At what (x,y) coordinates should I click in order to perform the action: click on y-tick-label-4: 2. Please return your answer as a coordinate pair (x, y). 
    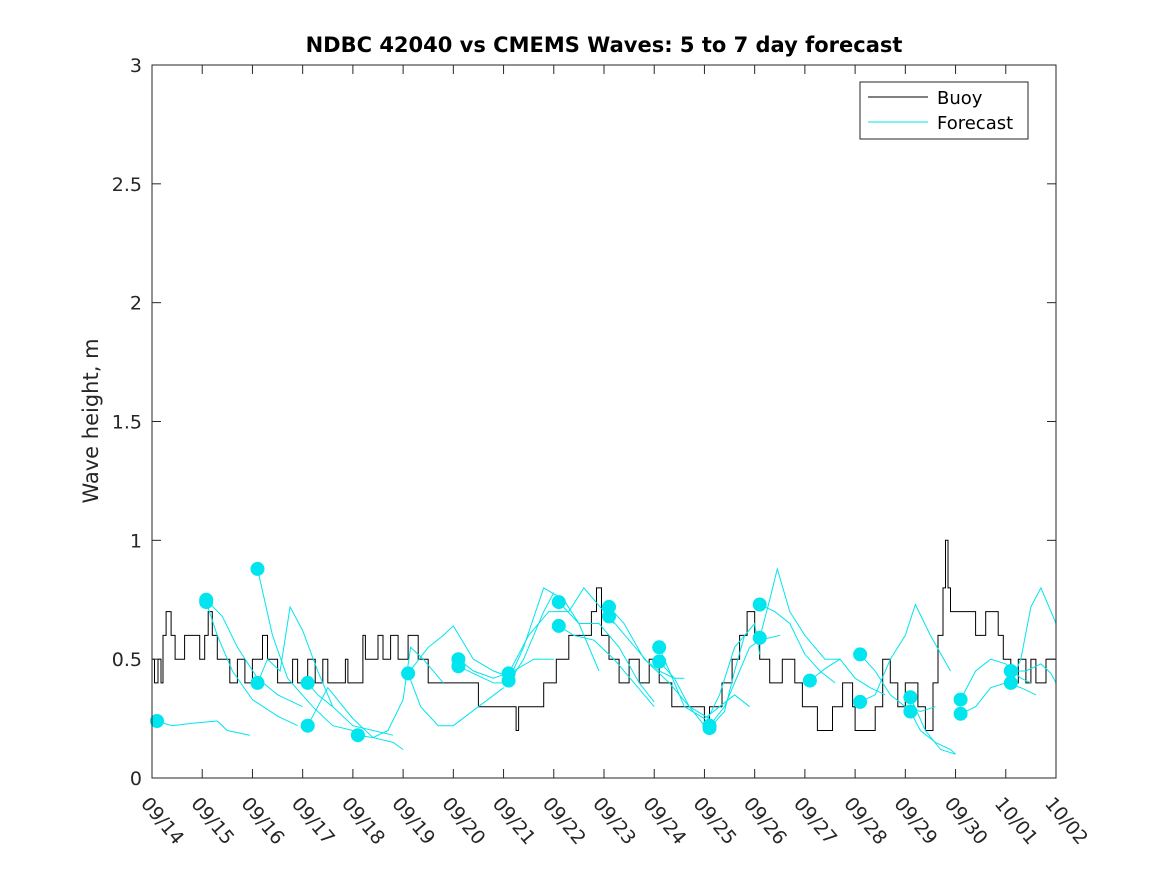
    Looking at the image, I should click on (136, 304).